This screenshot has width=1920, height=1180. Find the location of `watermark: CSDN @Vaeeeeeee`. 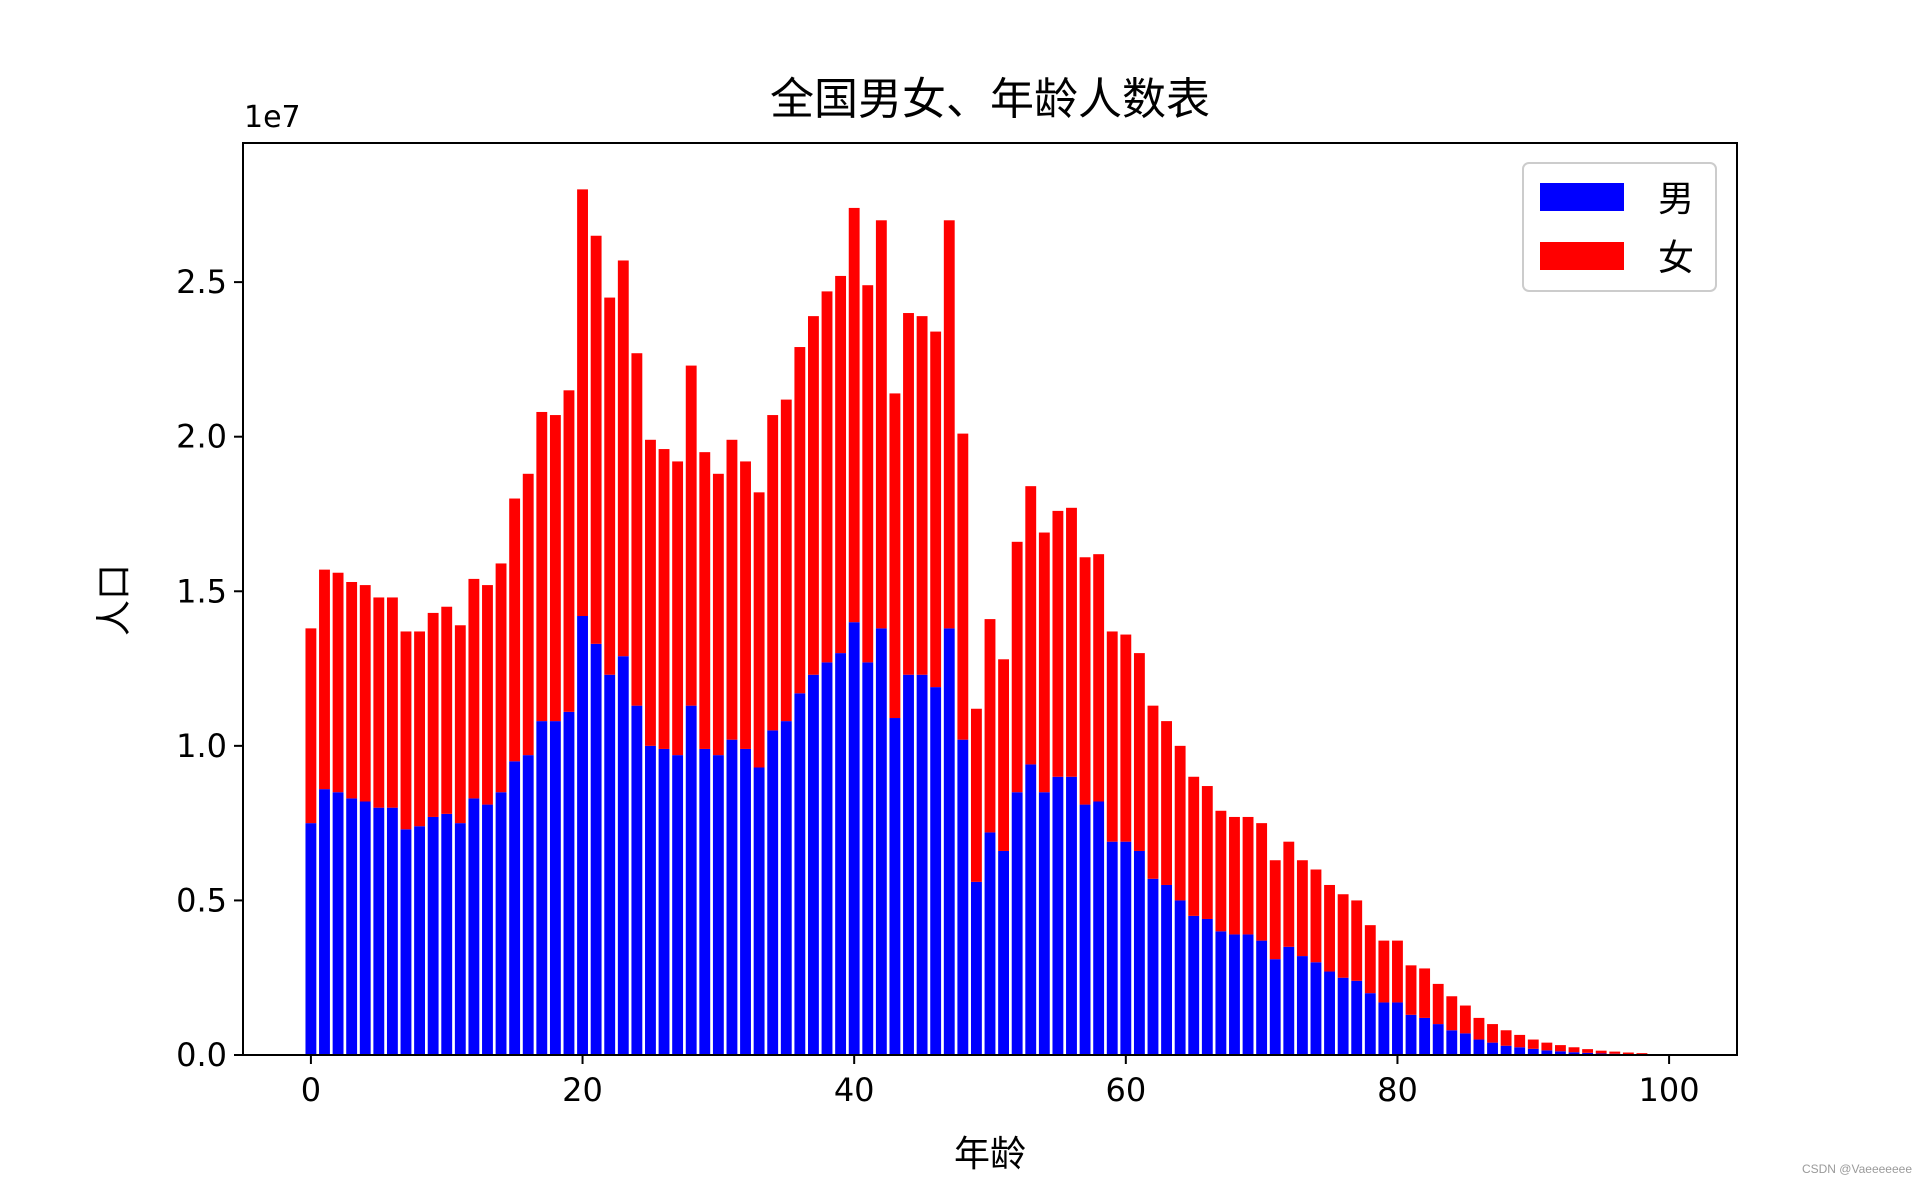

watermark: CSDN @Vaeeeeeee is located at coordinates (1856, 1169).